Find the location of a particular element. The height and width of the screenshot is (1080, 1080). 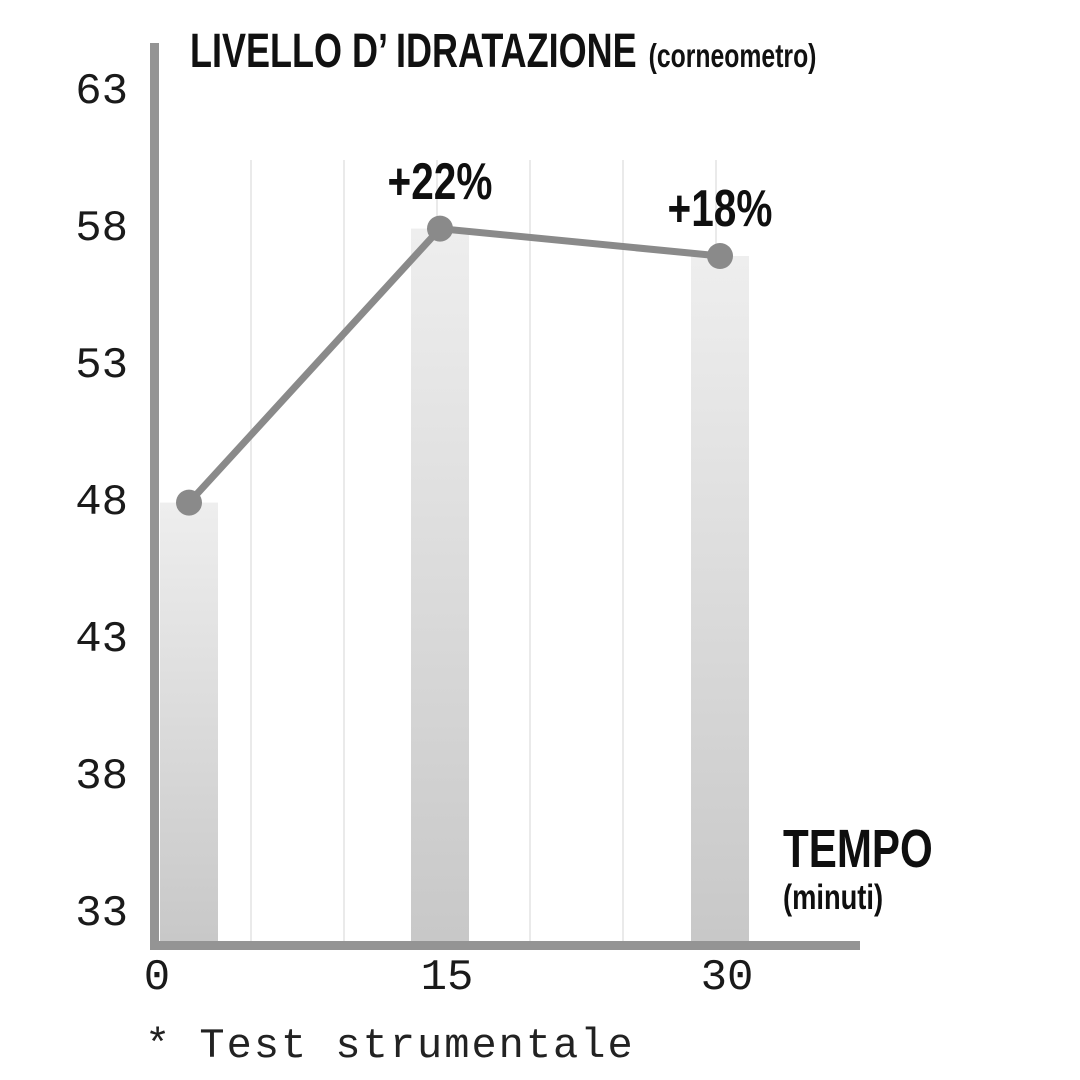

chart-title: LIVELLO D’ IDRATAZIONE (corneometro) is located at coordinates (607, 51).